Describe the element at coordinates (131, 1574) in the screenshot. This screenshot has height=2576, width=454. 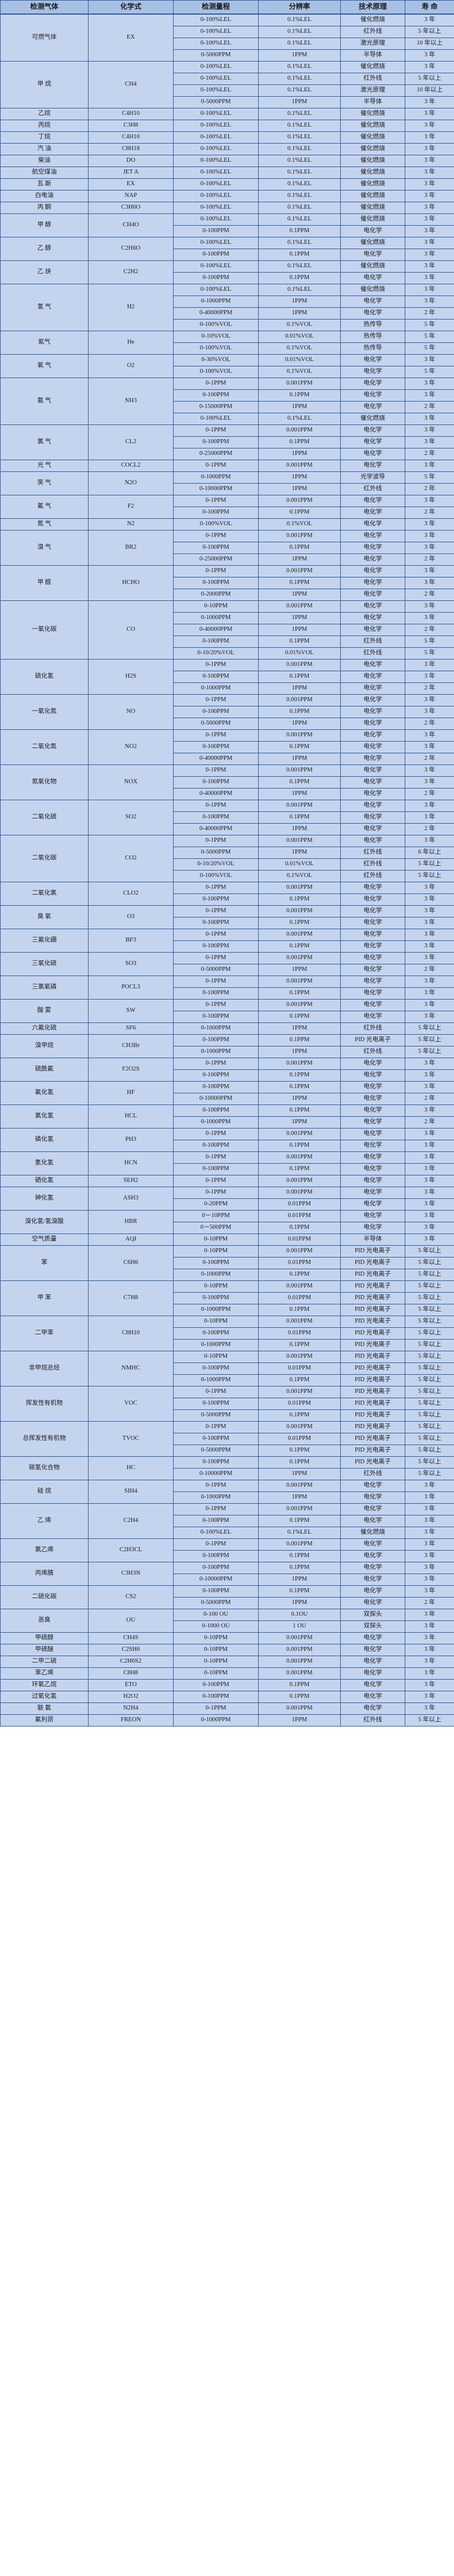
I see `cell-formula: C3H3N` at that location.